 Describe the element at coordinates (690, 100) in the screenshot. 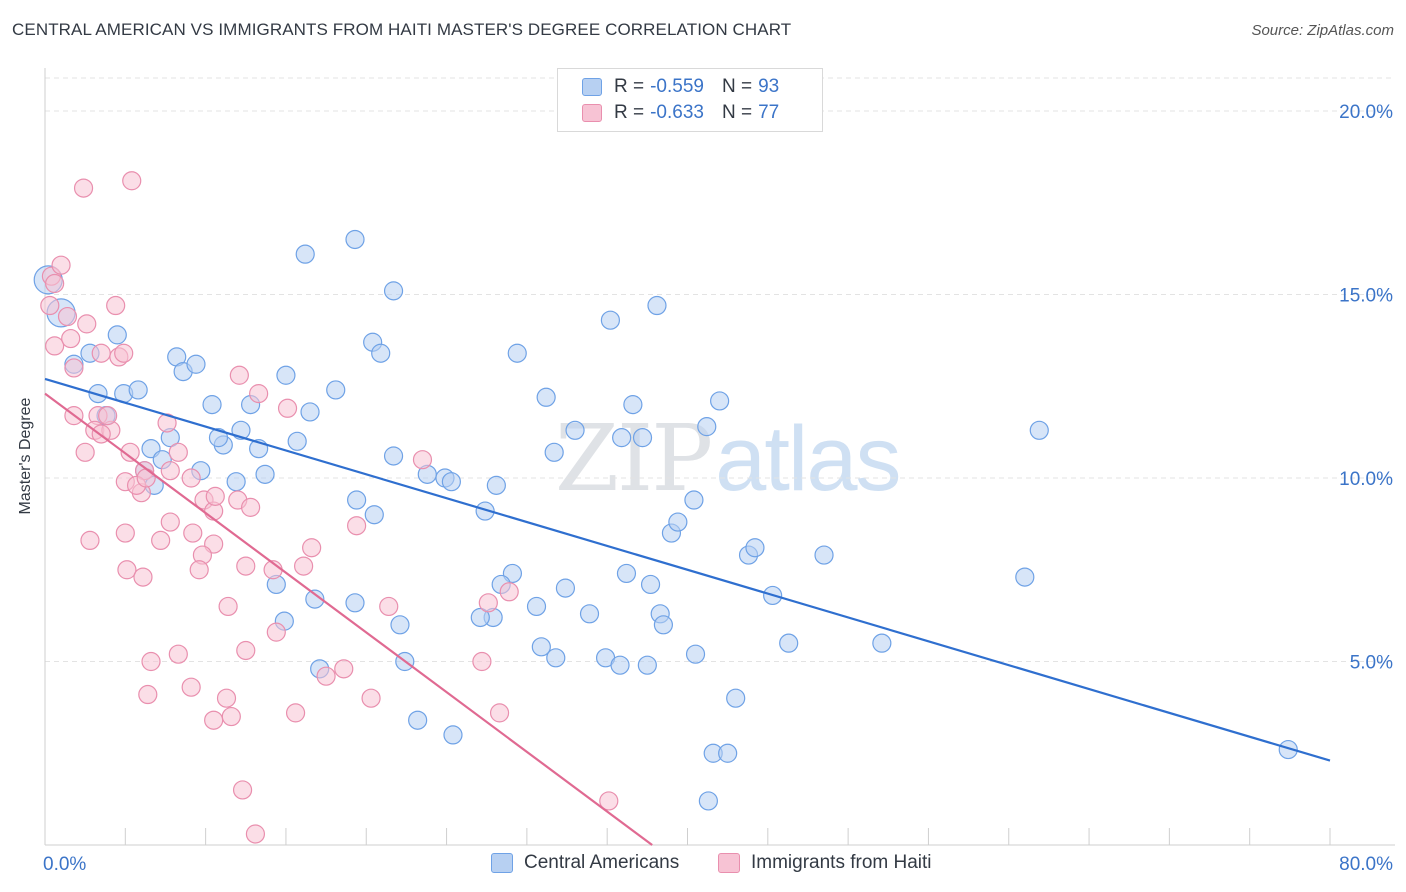

I see `legend: R = -0.559 N = 93 R = -0.633 N = 77` at that location.